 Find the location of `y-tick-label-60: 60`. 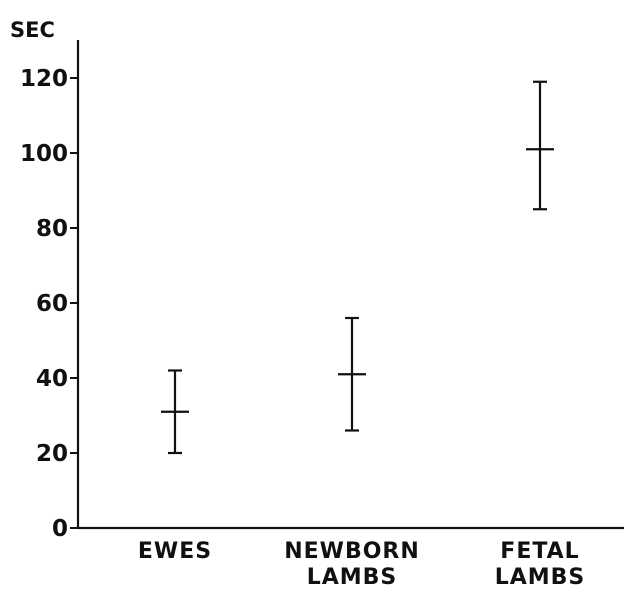

y-tick-label-60: 60 is located at coordinates (52, 304).